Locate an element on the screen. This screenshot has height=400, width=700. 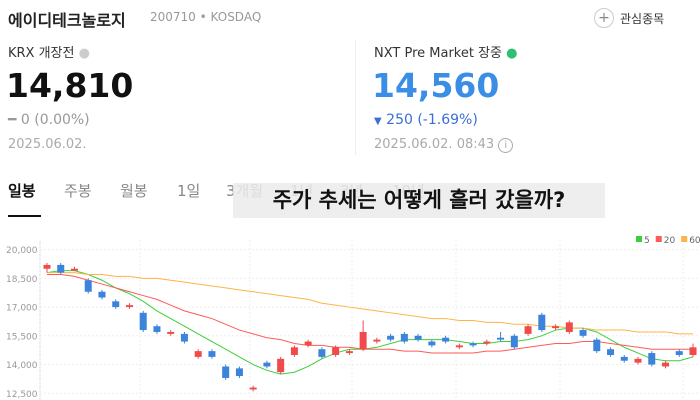
tab: 주봉 is located at coordinates (78, 191).